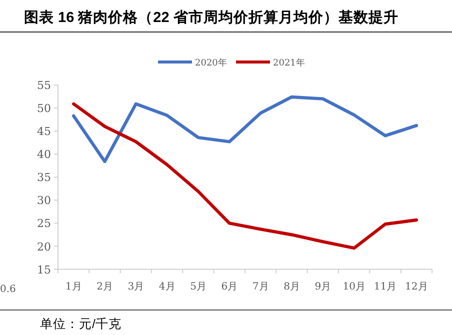 The height and width of the screenshot is (335, 452). What do you see at coordinates (44, 247) in the screenshot?
I see `y-tick-label: 20` at bounding box center [44, 247].